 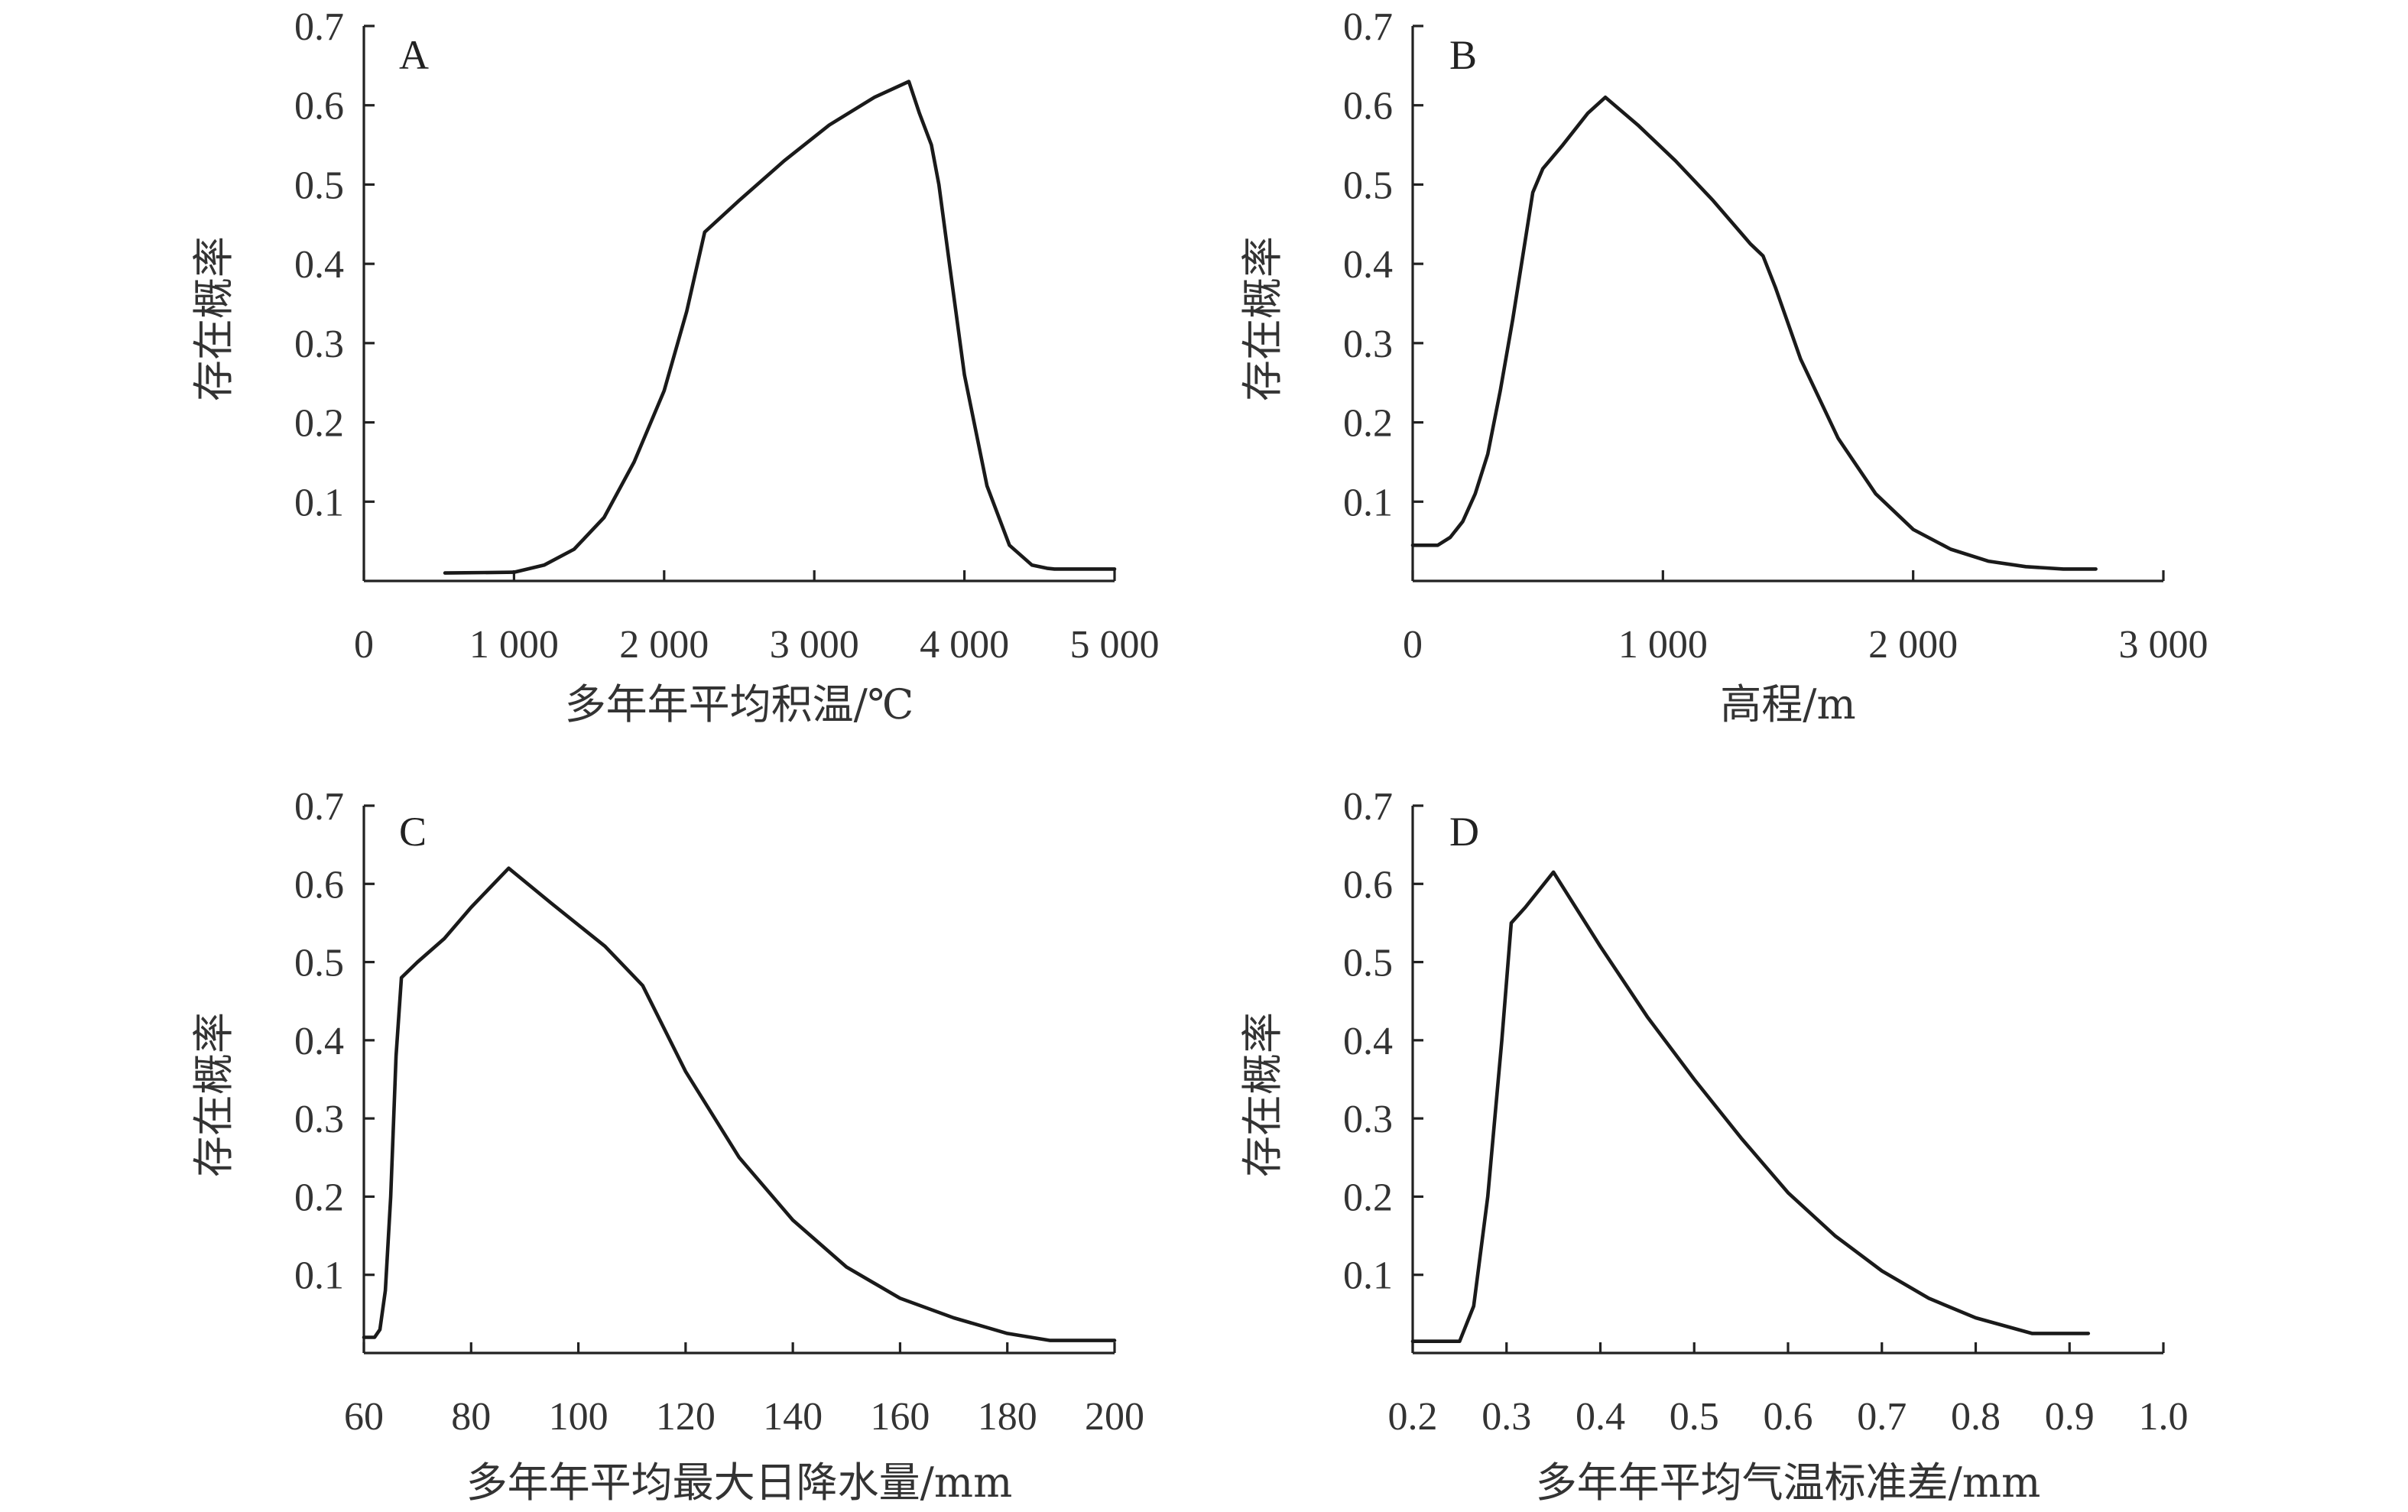 I want to click on panel-b-y-tick-label: 0.7, so click(x=1368, y=27).